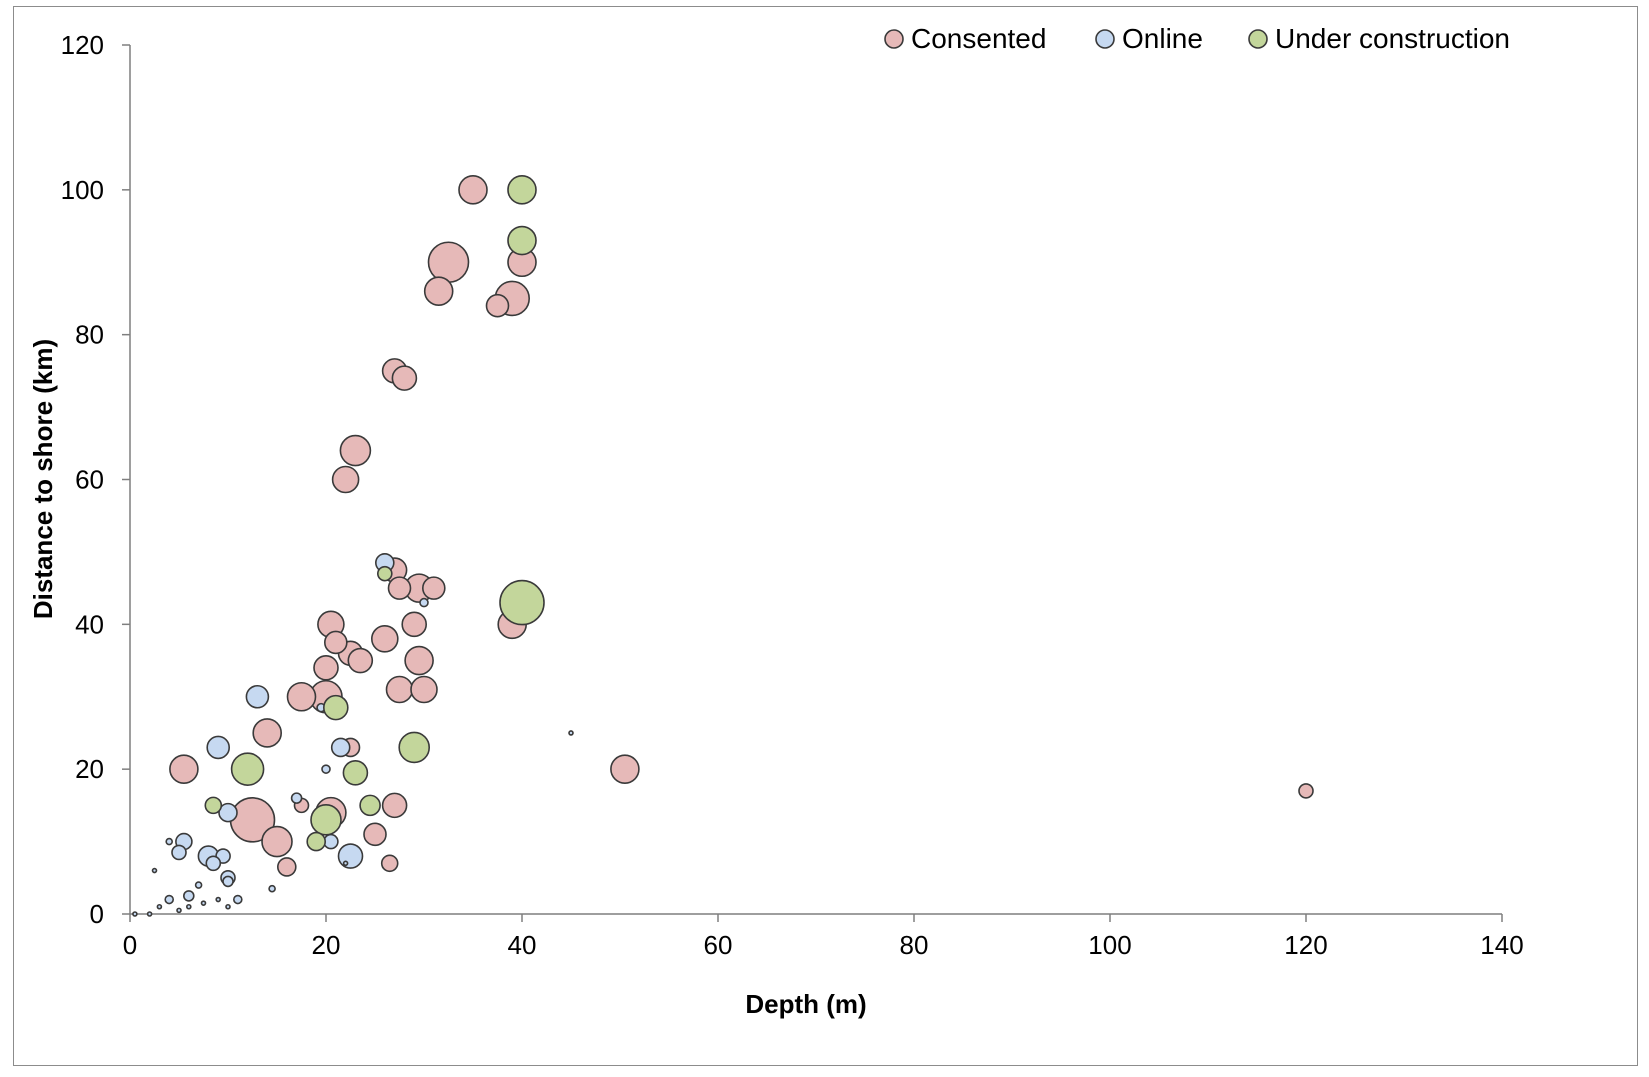 The width and height of the screenshot is (1649, 1077). I want to click on legend-label: Consented, so click(978, 38).